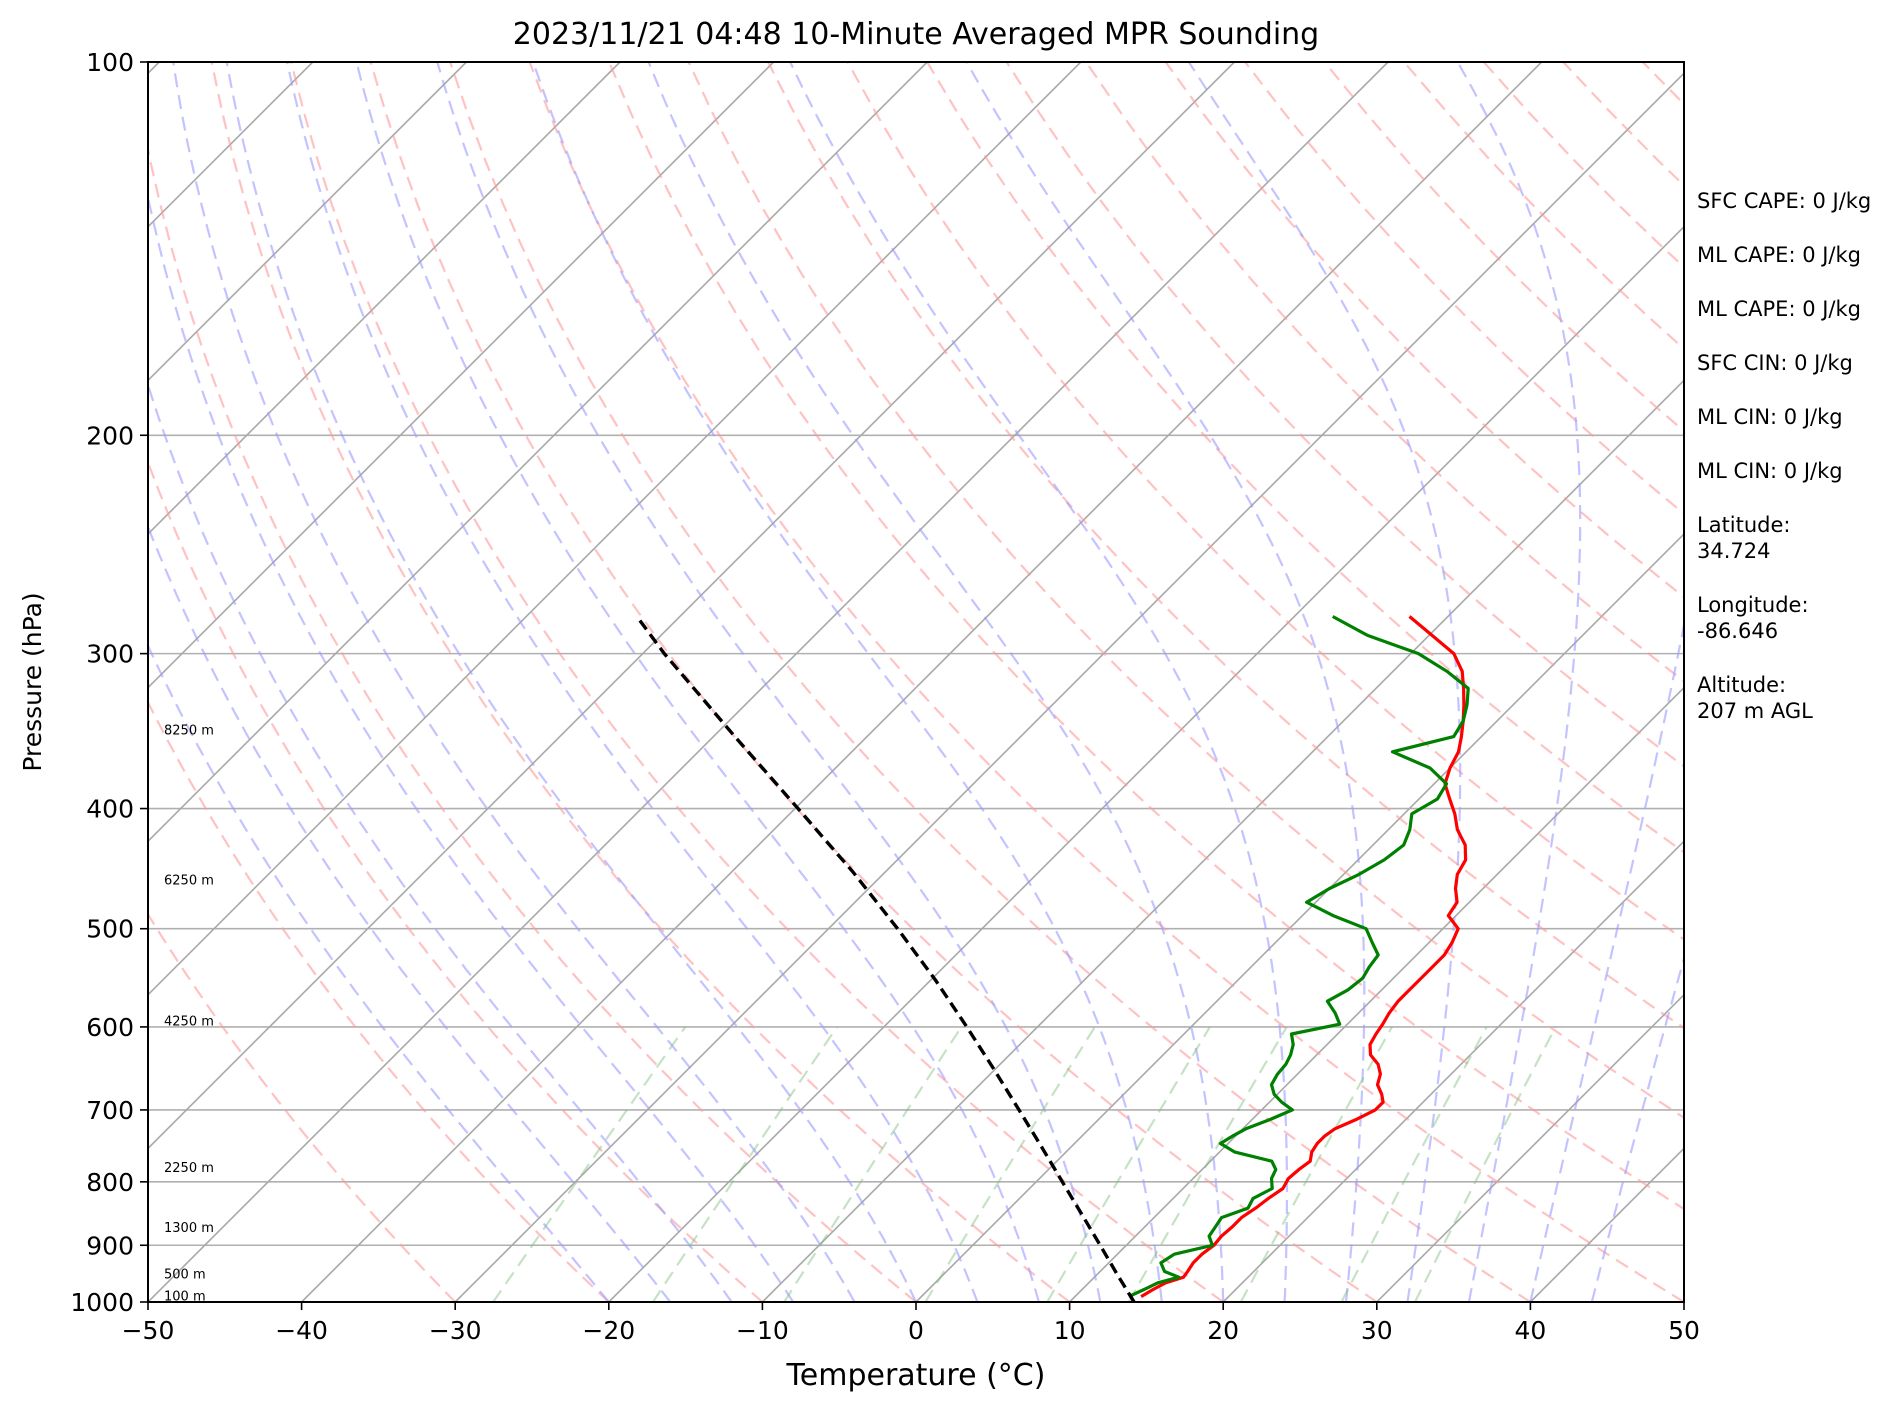 Image resolution: width=1893 pixels, height=1406 pixels. Describe the element at coordinates (1779, 255) in the screenshot. I see `ml-cape-text: ML CAPE: 0 J/kg` at that location.